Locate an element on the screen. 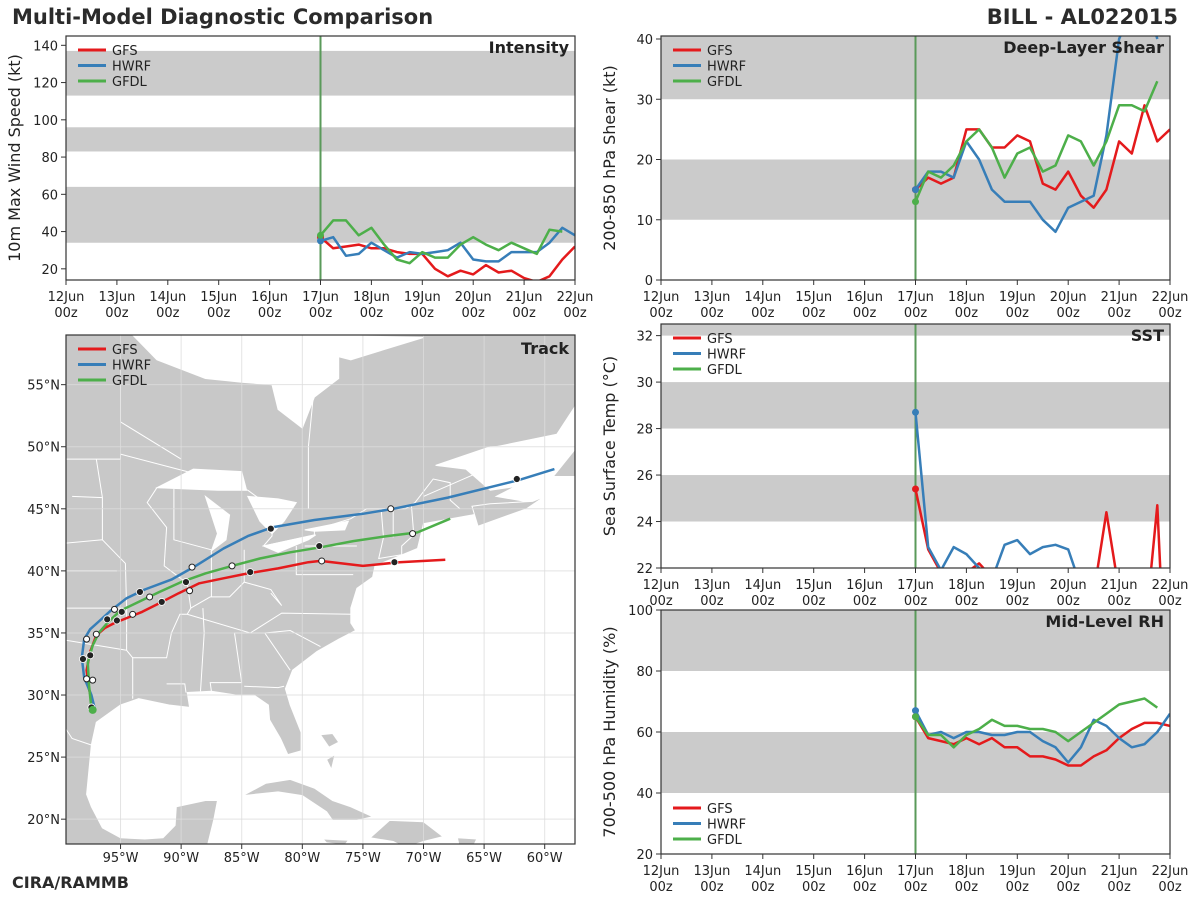 The image size is (1200, 900). title-shear: Deep-Layer Shear is located at coordinates (1083, 47).